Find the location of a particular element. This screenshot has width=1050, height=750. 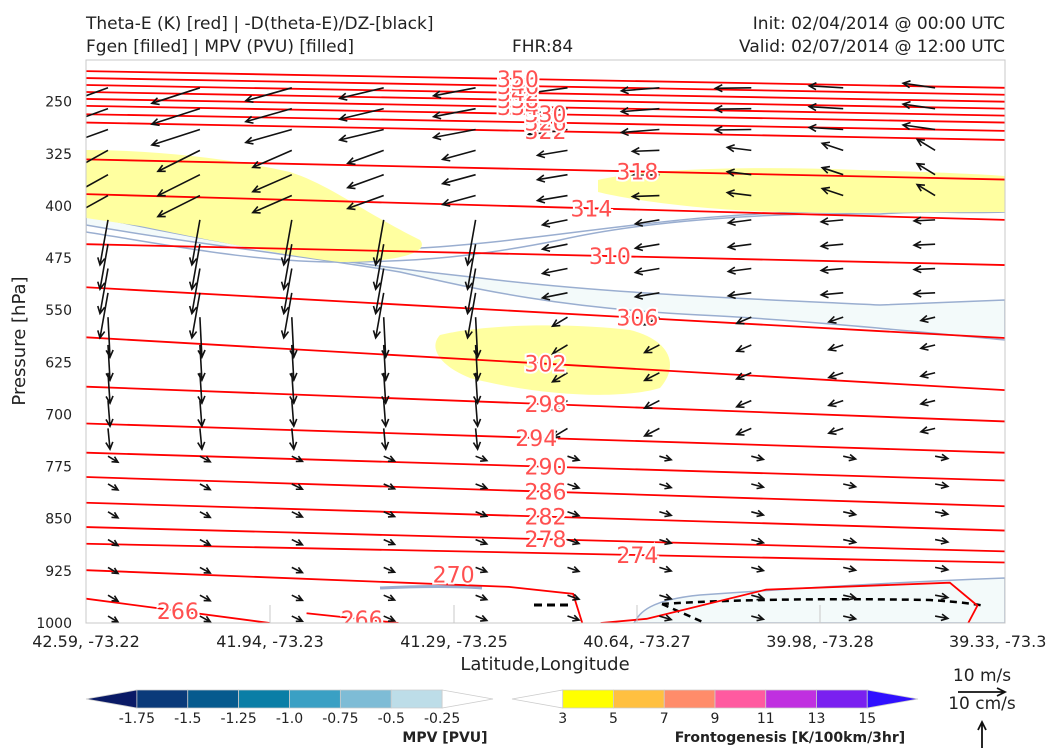

theta-e-contour-270-b is located at coordinates (789, 602).